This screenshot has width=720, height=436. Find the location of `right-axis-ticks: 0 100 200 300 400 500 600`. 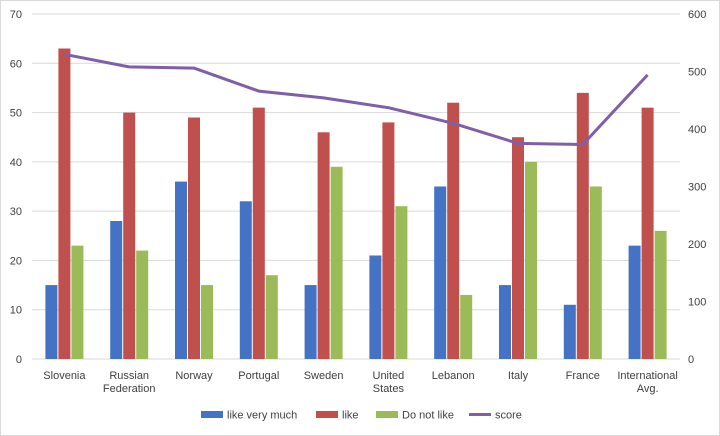

right-axis-ticks: 0 100 200 300 400 500 600 is located at coordinates (697, 187).